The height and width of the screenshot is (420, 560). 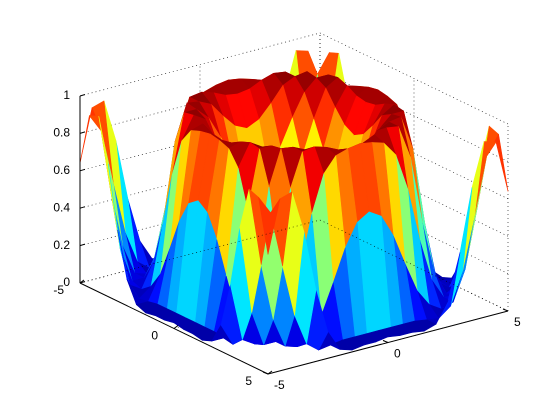 What do you see at coordinates (517, 322) in the screenshot?
I see `x-tick-label: 5` at bounding box center [517, 322].